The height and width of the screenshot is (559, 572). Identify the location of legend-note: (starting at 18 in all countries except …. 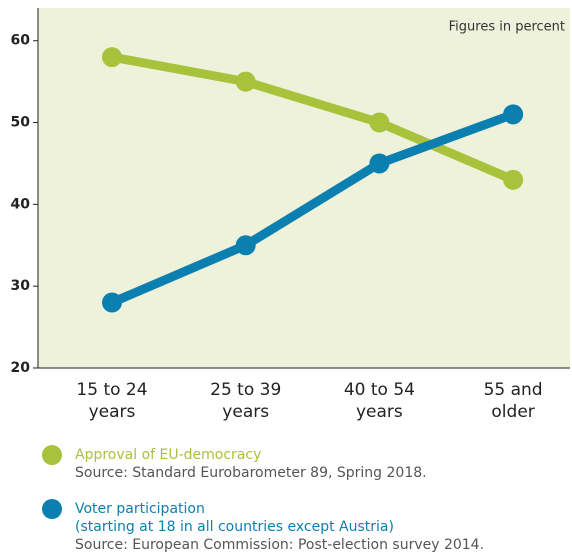
(234, 527).